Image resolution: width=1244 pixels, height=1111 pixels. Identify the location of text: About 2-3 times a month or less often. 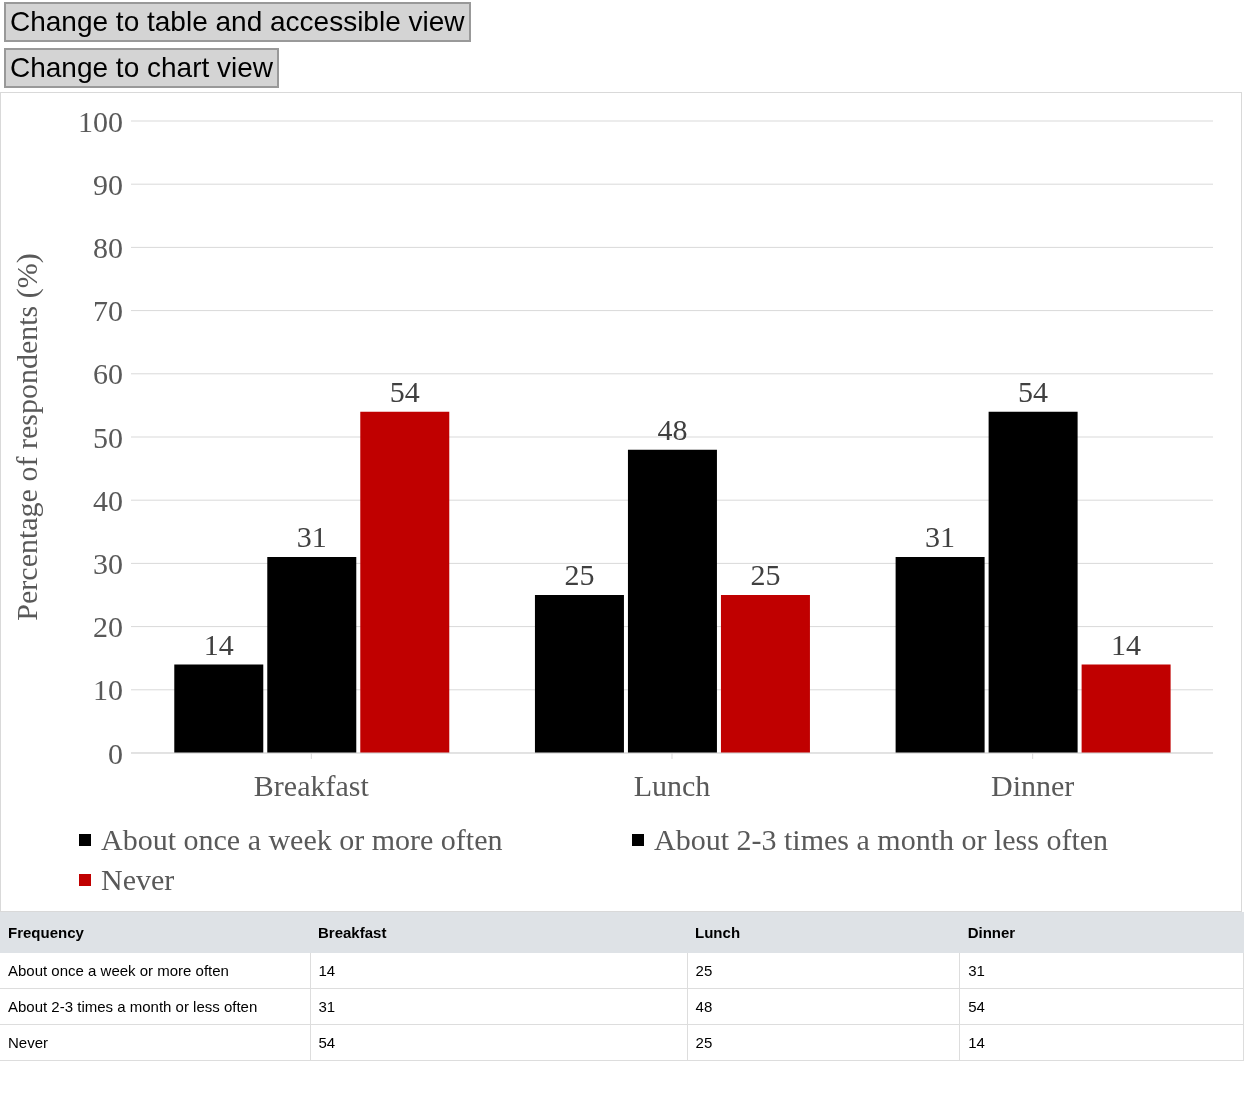
(155, 1006).